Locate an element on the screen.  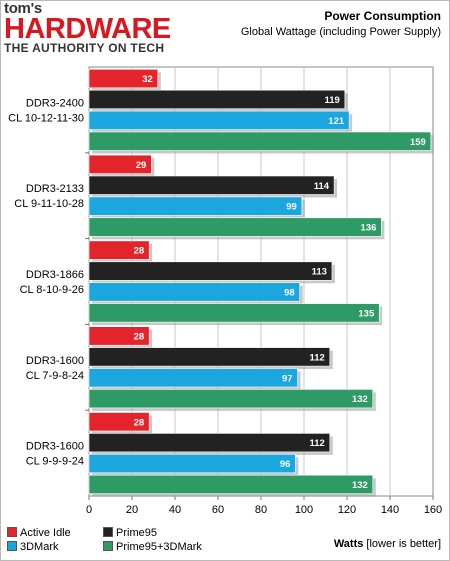
x-tick-label: 100 is located at coordinates (304, 510).